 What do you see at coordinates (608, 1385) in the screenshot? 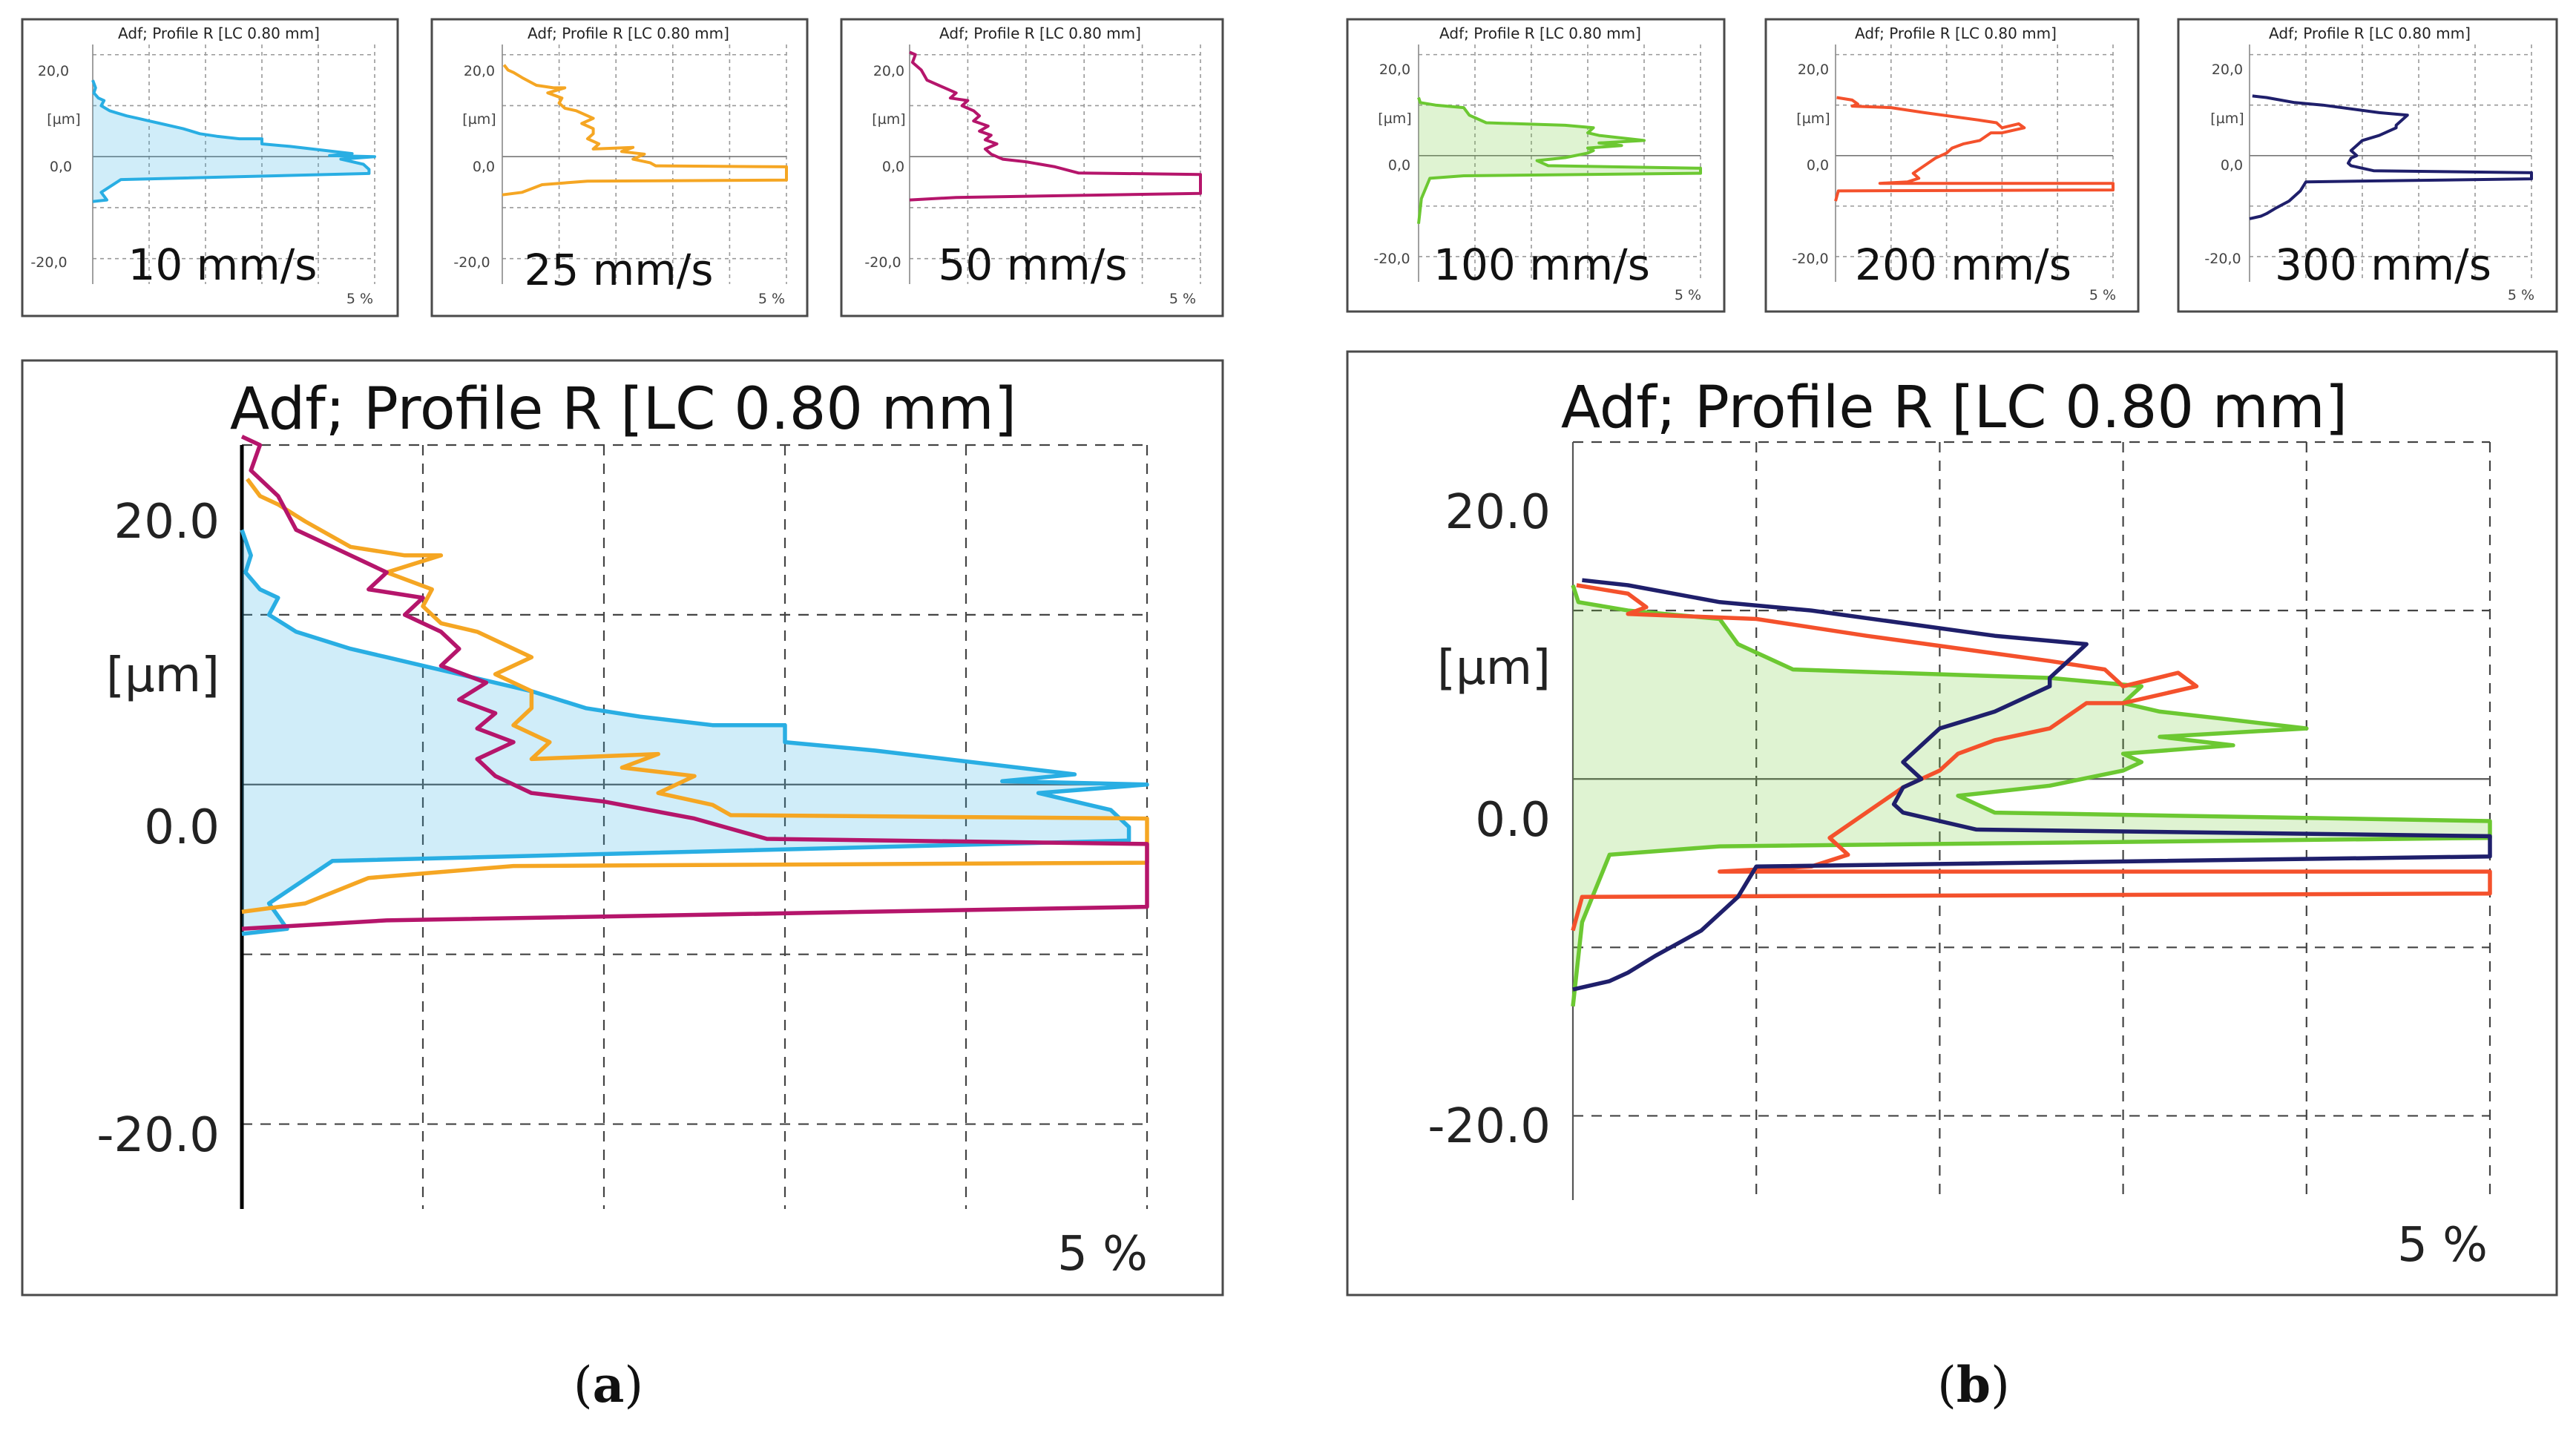
I see `caption-a: (a)` at bounding box center [608, 1385].